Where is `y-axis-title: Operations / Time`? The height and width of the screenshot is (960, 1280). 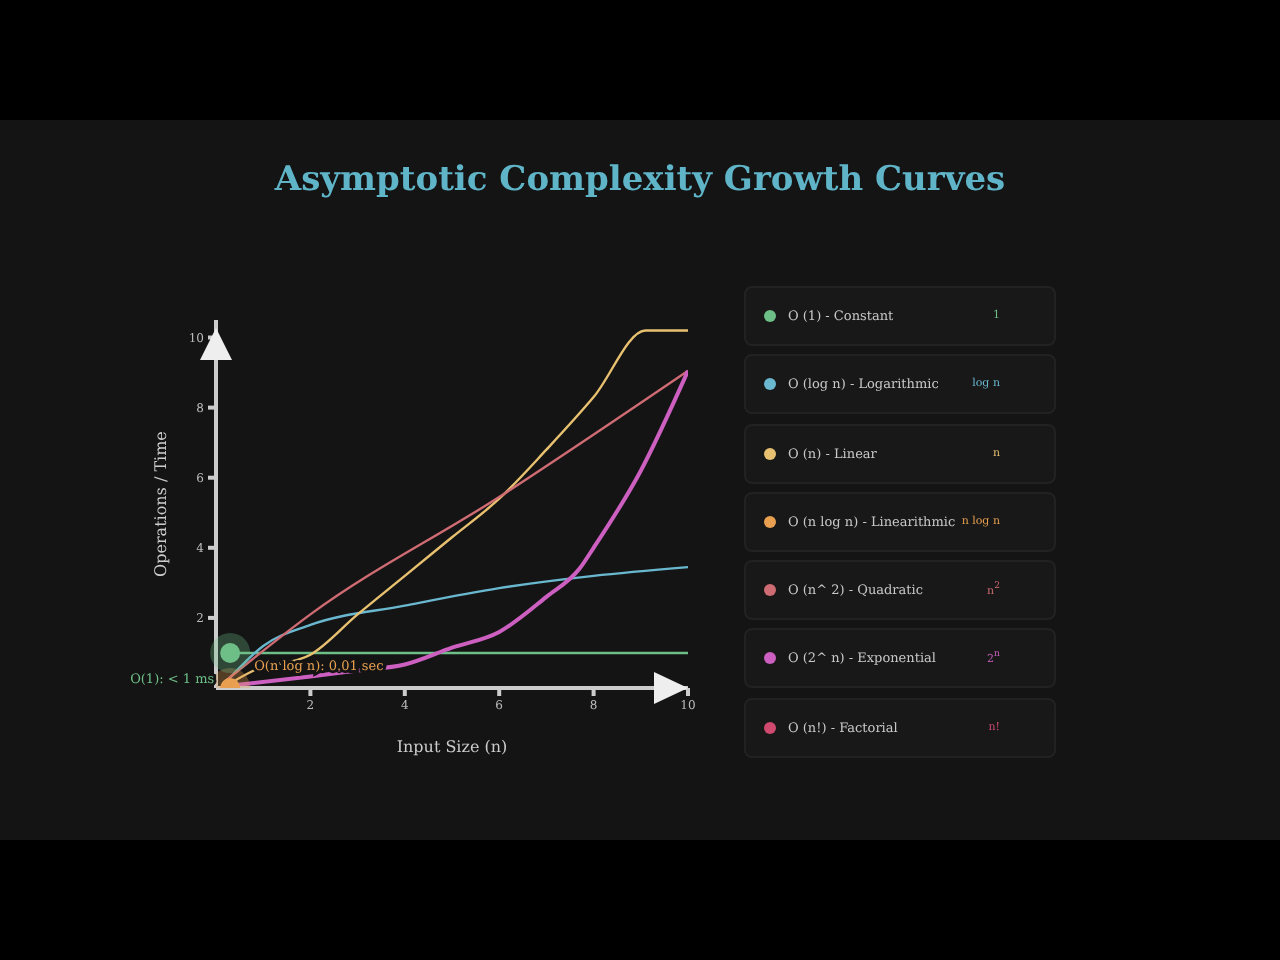 y-axis-title: Operations / Time is located at coordinates (160, 503).